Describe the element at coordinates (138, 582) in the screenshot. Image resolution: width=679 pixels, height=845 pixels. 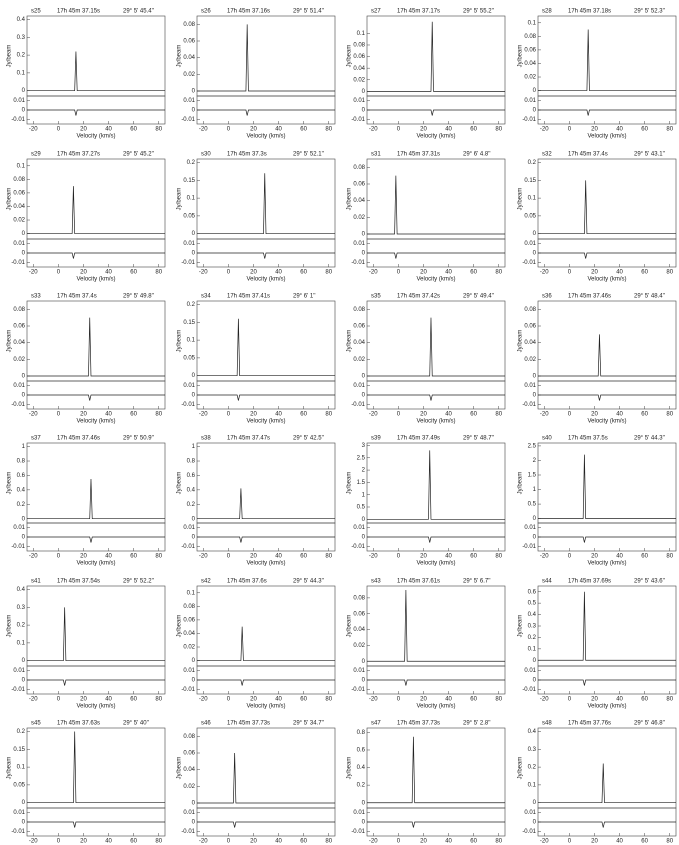
I see `declination: 29° 5' 52.2''` at that location.